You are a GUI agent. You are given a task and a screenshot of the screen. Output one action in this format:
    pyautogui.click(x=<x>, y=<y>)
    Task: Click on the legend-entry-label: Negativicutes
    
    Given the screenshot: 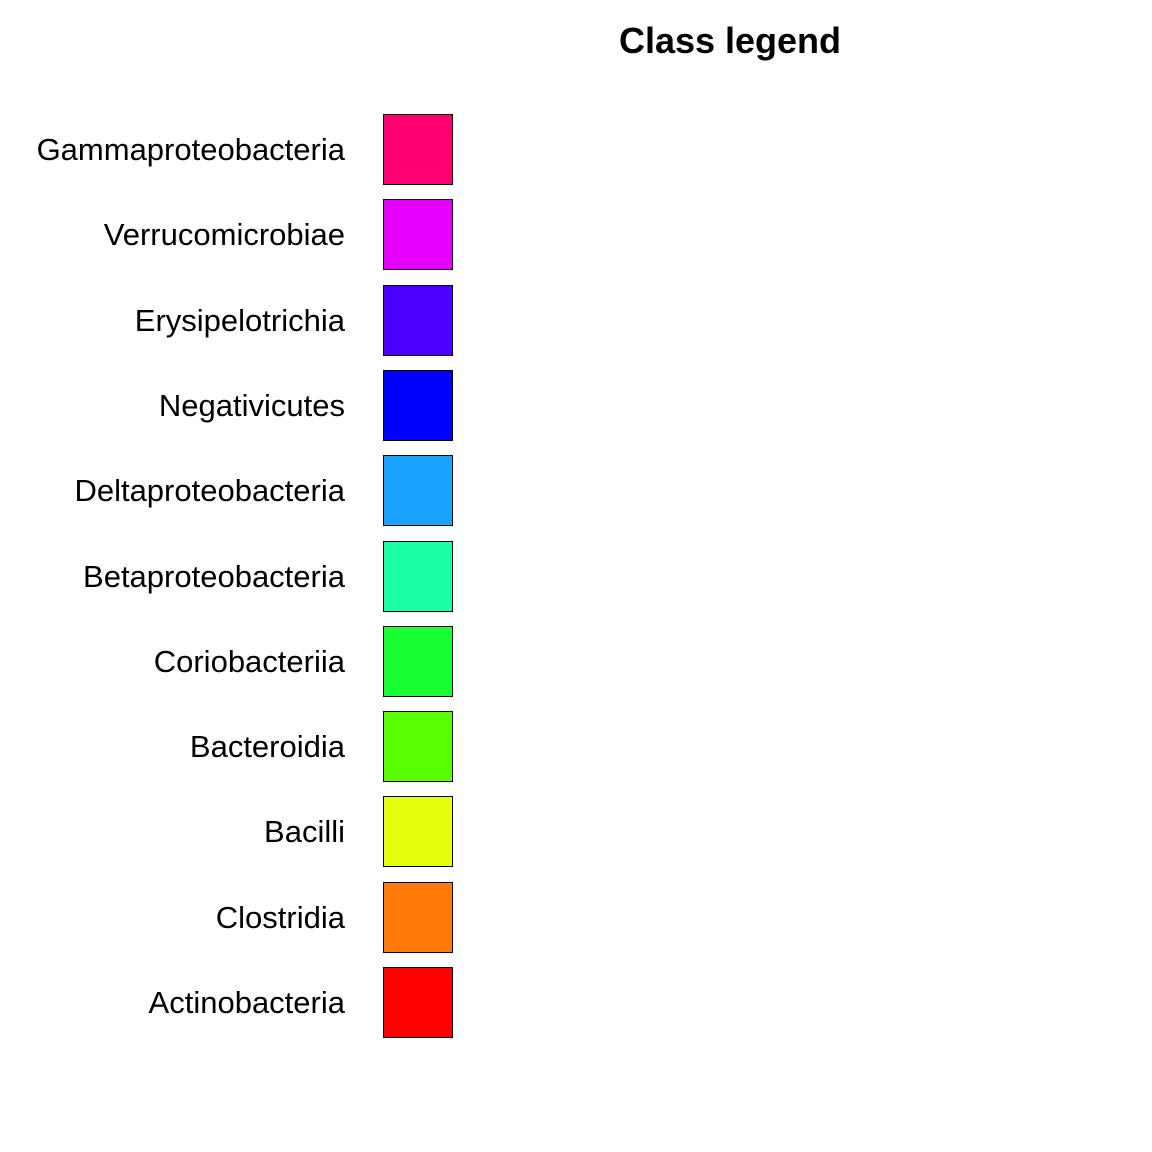 What is the action you would take?
    pyautogui.click(x=251, y=405)
    